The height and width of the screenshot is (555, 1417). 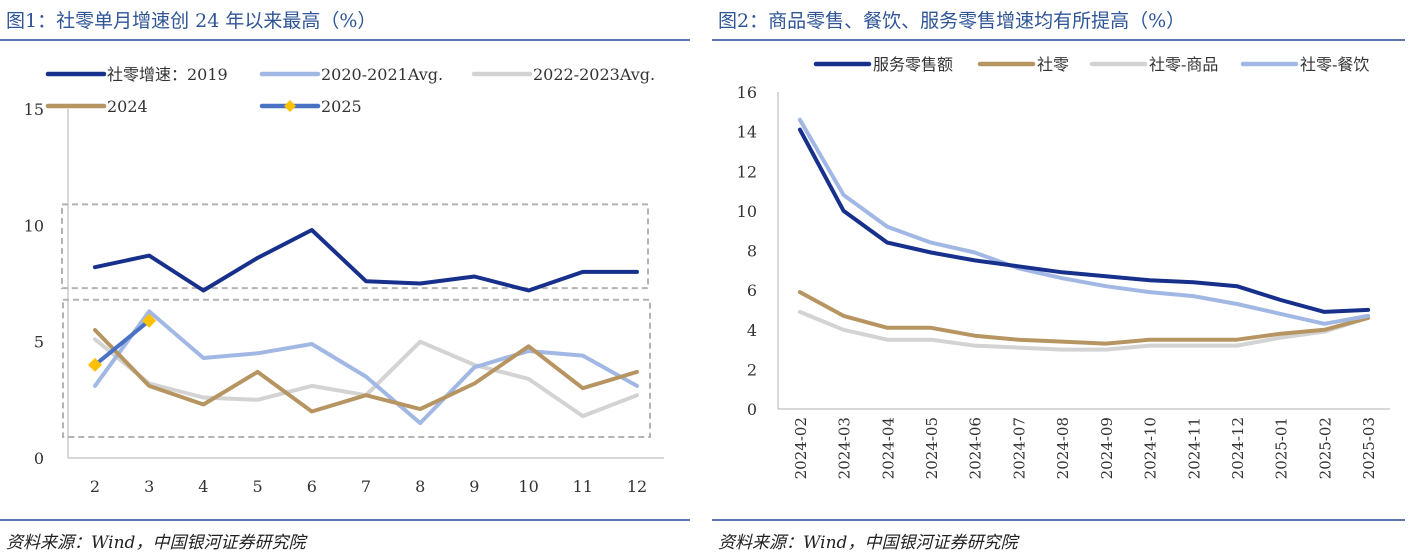 What do you see at coordinates (39, 342) in the screenshot?
I see `y-tick-label: 5` at bounding box center [39, 342].